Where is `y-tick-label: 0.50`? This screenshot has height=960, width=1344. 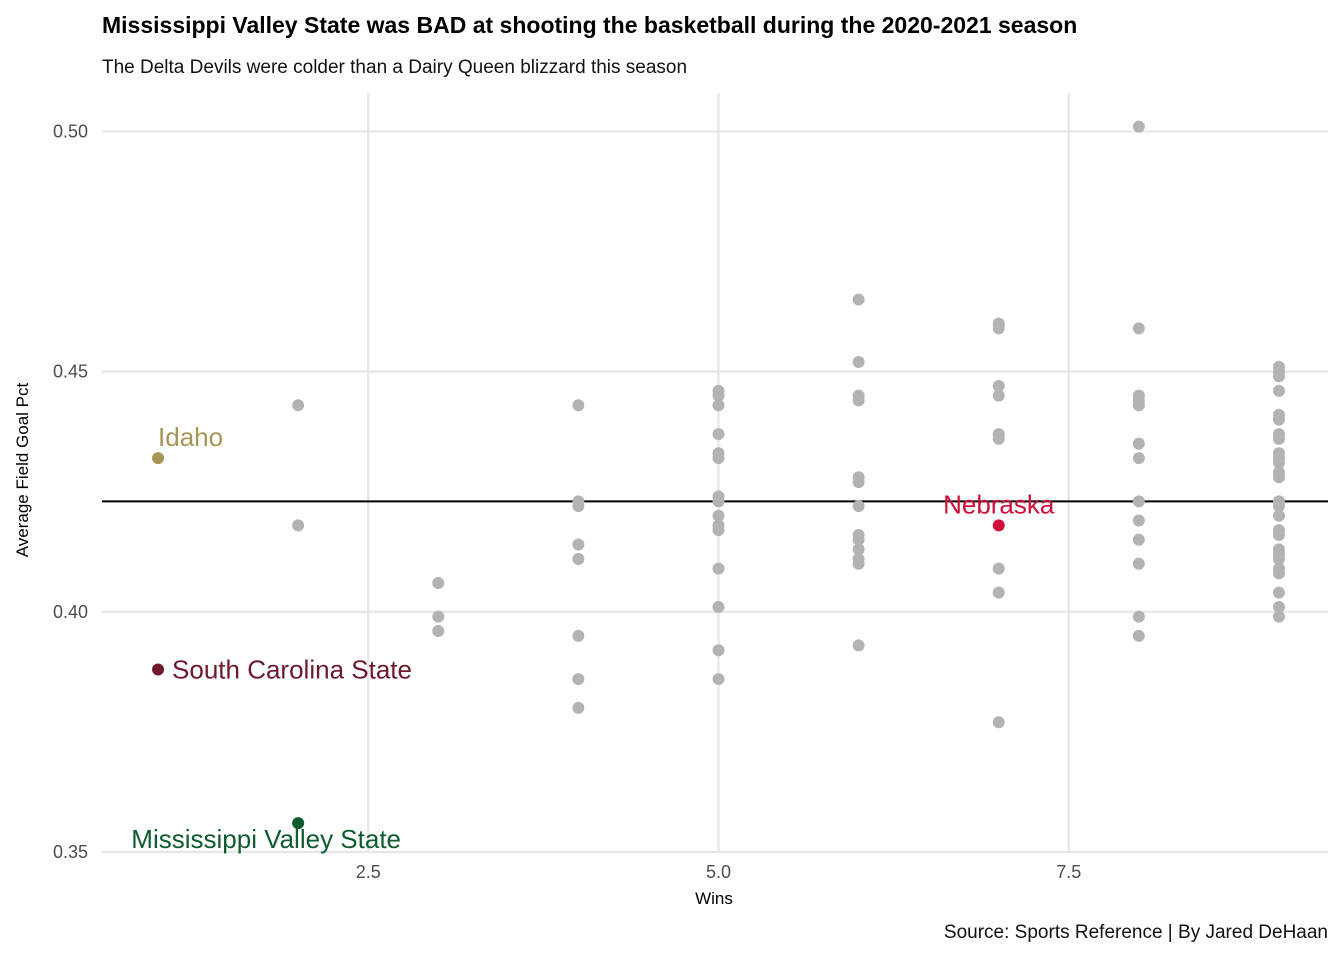
y-tick-label: 0.50 is located at coordinates (70, 131).